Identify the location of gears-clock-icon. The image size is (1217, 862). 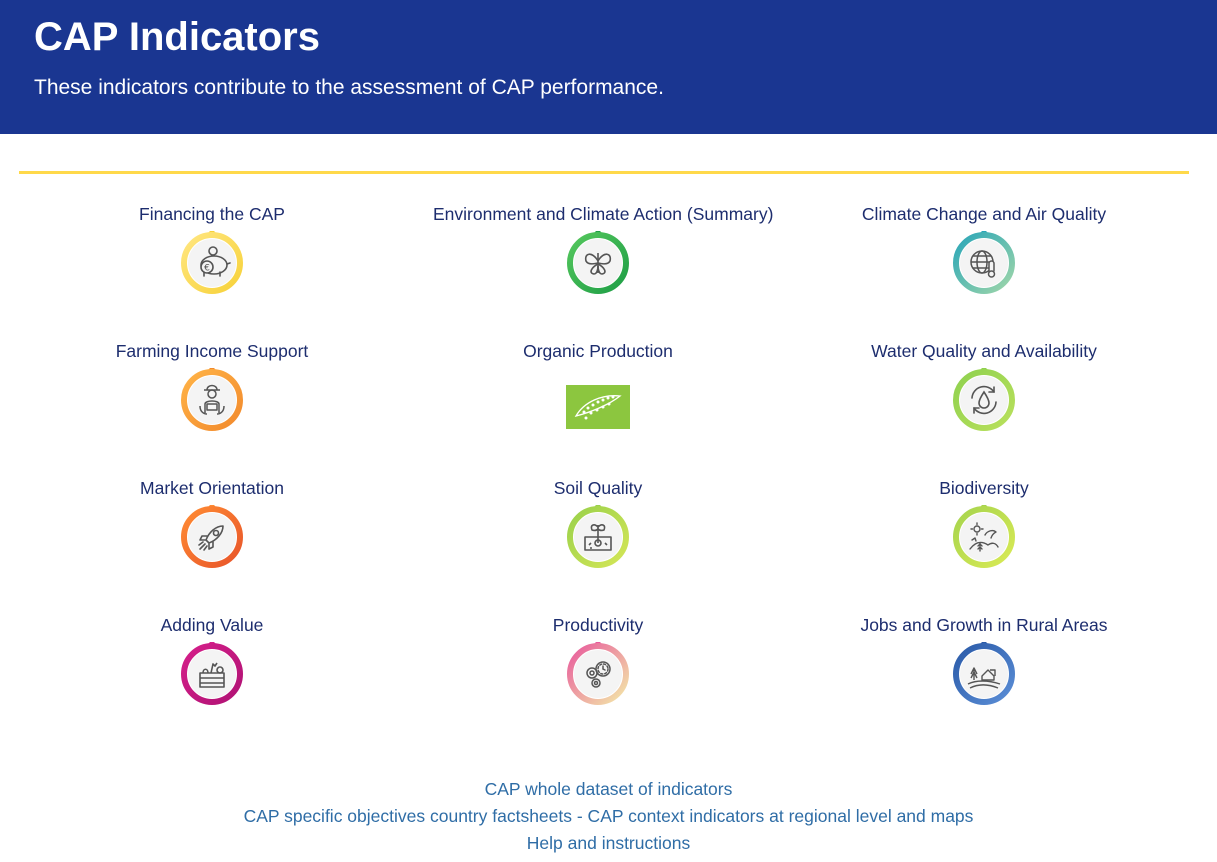
(598, 674).